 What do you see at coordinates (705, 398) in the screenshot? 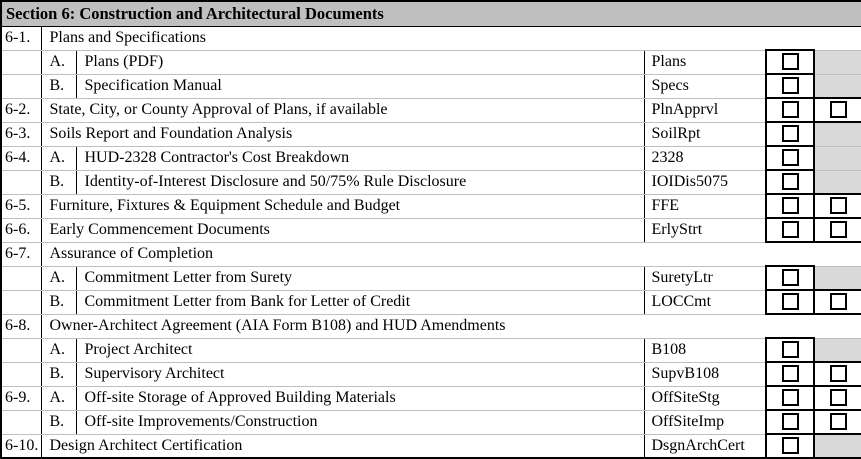
I see `item-code: OffSiteStg` at bounding box center [705, 398].